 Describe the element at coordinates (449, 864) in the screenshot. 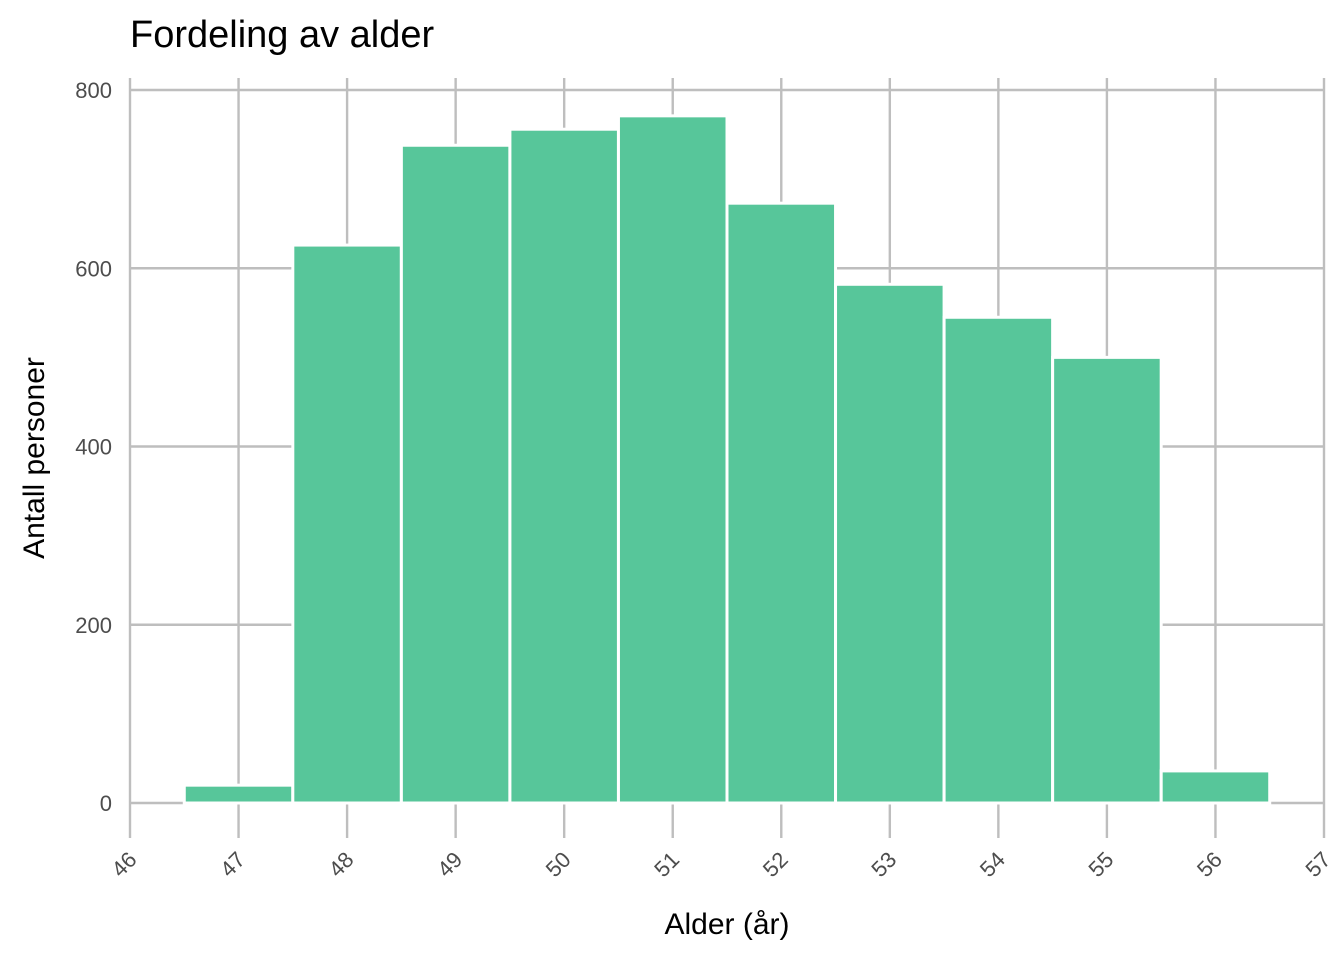

I see `x-tick-label: 49` at that location.